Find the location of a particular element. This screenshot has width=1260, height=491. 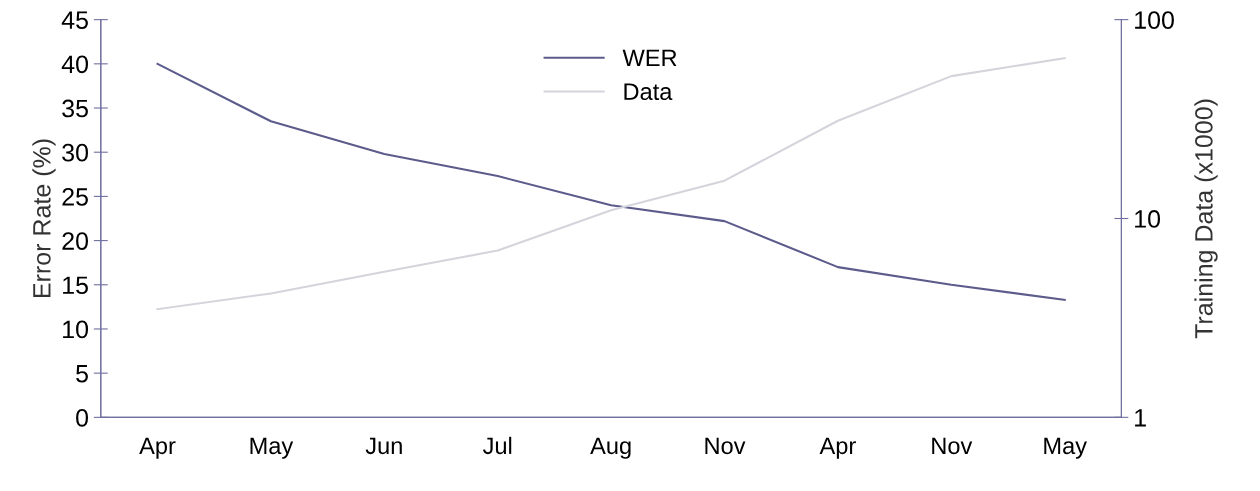

y-tick-label: 25 is located at coordinates (75, 197).